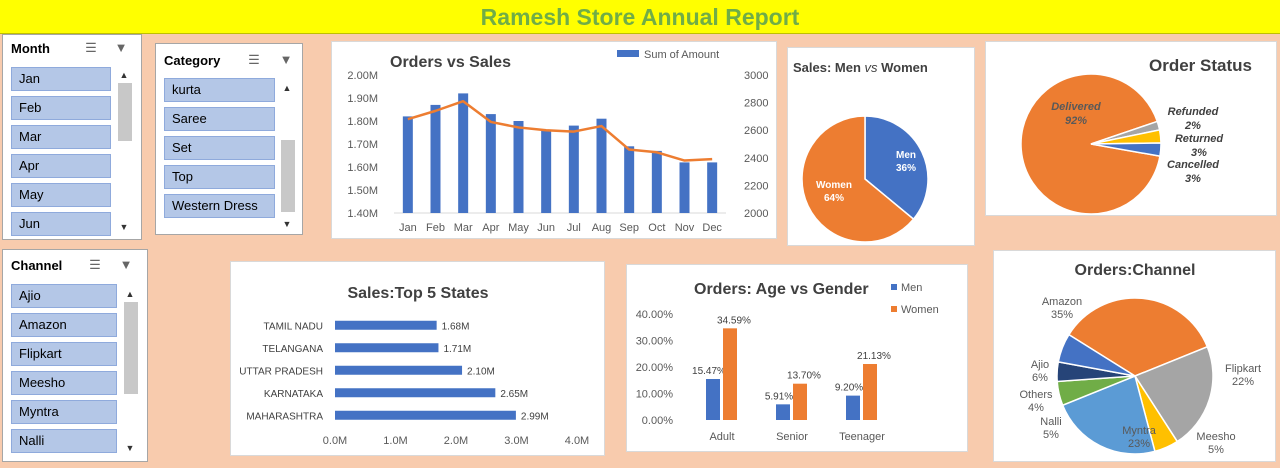  What do you see at coordinates (655, 315) in the screenshot?
I see `y-tick-label: 40.00%` at bounding box center [655, 315].